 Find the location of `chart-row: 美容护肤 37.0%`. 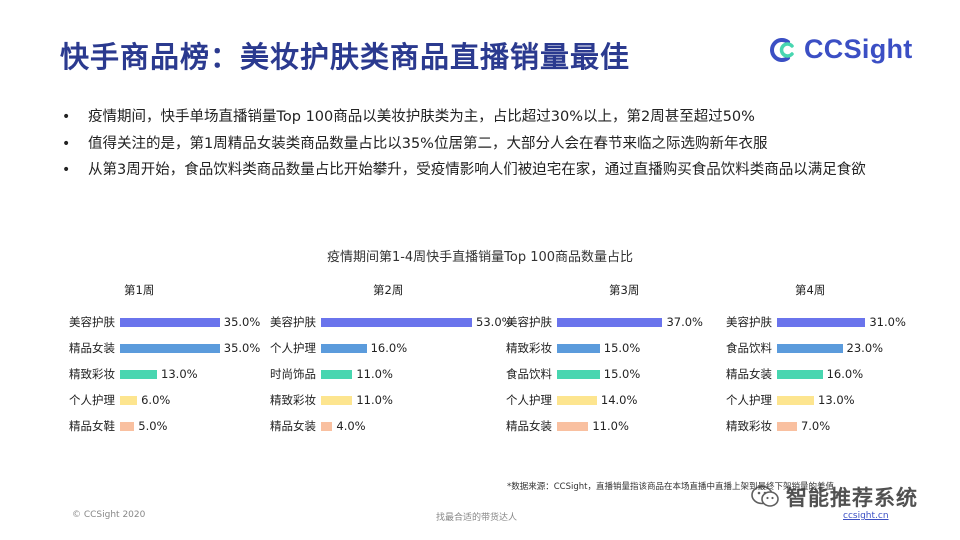

chart-row: 美容护肤 37.0% is located at coordinates (607, 322).